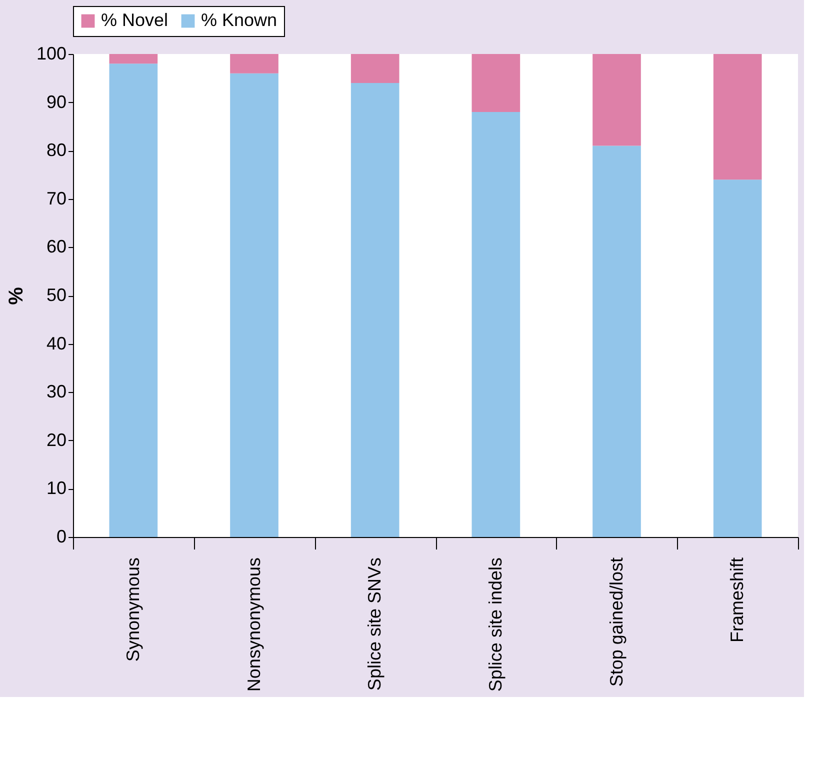  I want to click on y-tick-label: 100, so click(51, 54).